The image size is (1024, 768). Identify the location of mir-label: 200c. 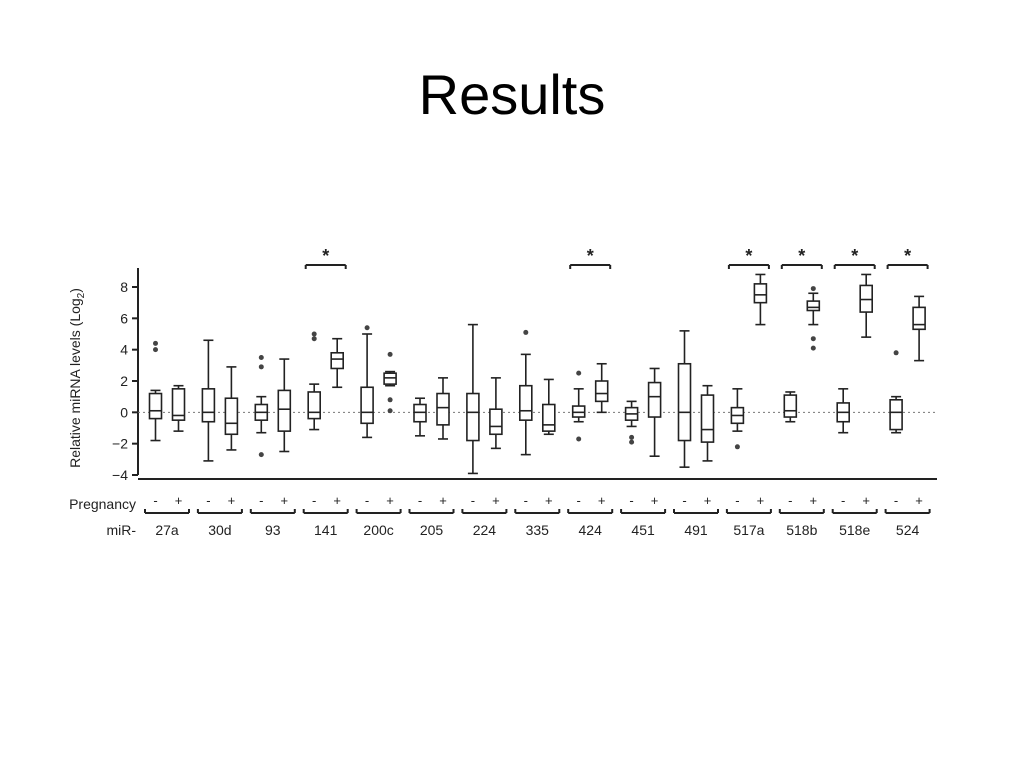
(378, 530).